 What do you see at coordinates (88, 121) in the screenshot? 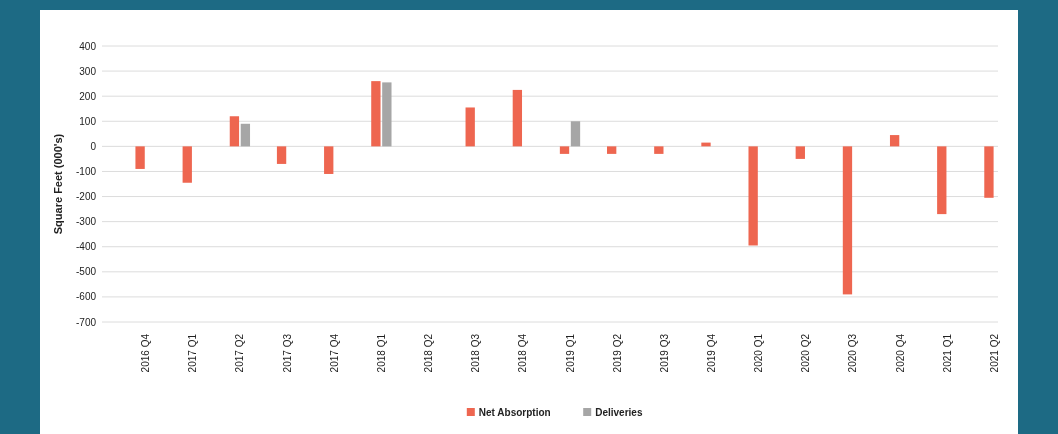
I see `y-tick-label: 100` at bounding box center [88, 121].